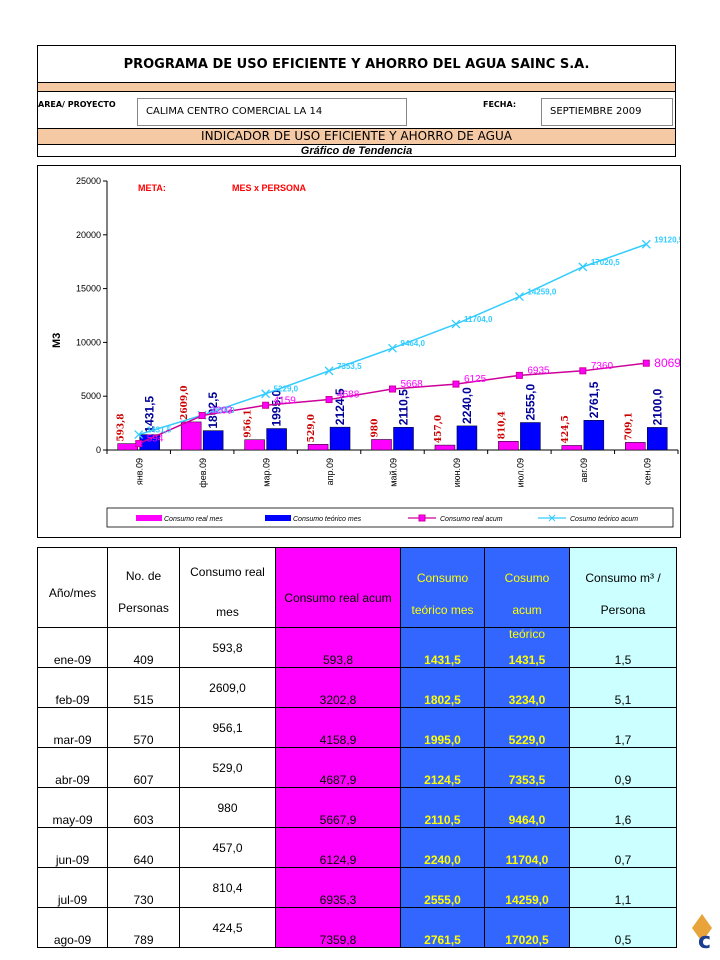  What do you see at coordinates (122, 427) in the screenshot?
I see `label-consumo-real: 593,8` at bounding box center [122, 427].